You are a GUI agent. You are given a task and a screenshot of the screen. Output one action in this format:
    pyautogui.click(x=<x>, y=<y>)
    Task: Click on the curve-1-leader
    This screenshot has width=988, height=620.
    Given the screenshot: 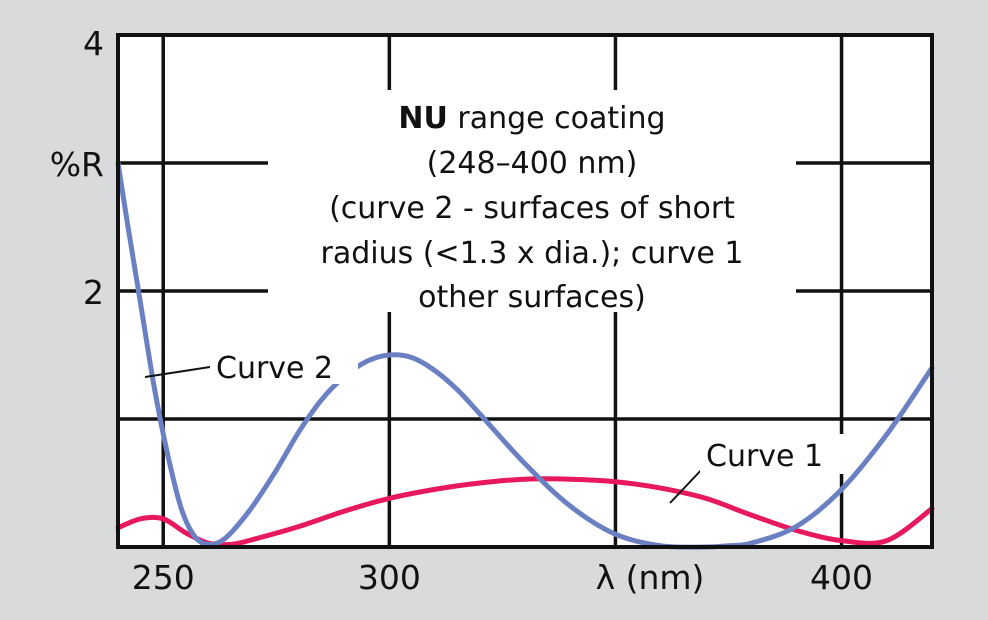 What is the action you would take?
    pyautogui.click(x=687, y=484)
    